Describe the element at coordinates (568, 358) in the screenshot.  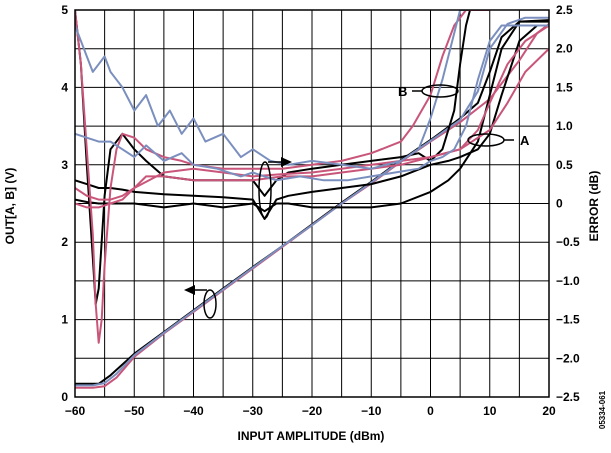
I see `y-right-tick-label: −2.0` at that location.